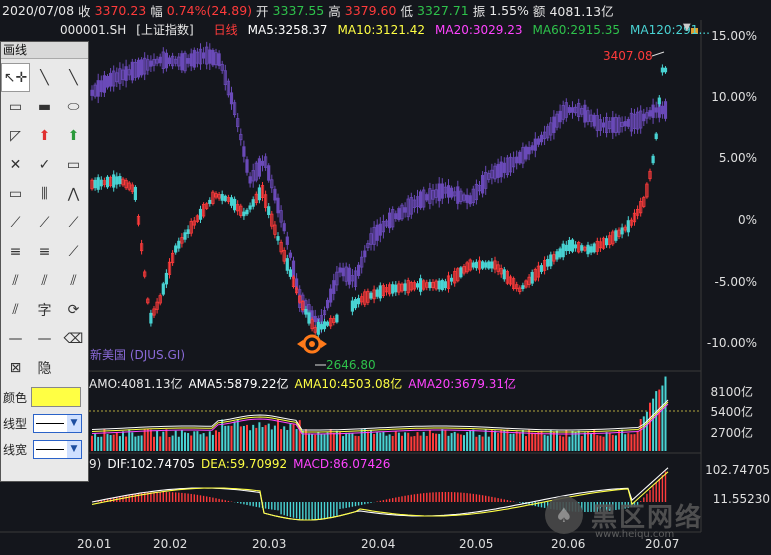 The image size is (771, 555). I want to click on linewidth-select: ▼, so click(58, 449).